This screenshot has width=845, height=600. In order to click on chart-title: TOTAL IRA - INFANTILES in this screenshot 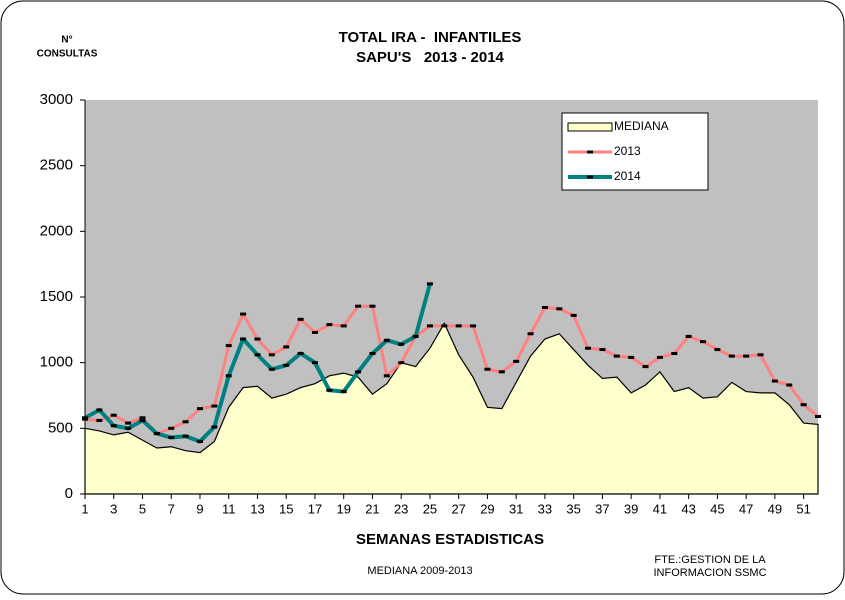, I will do `click(430, 37)`.